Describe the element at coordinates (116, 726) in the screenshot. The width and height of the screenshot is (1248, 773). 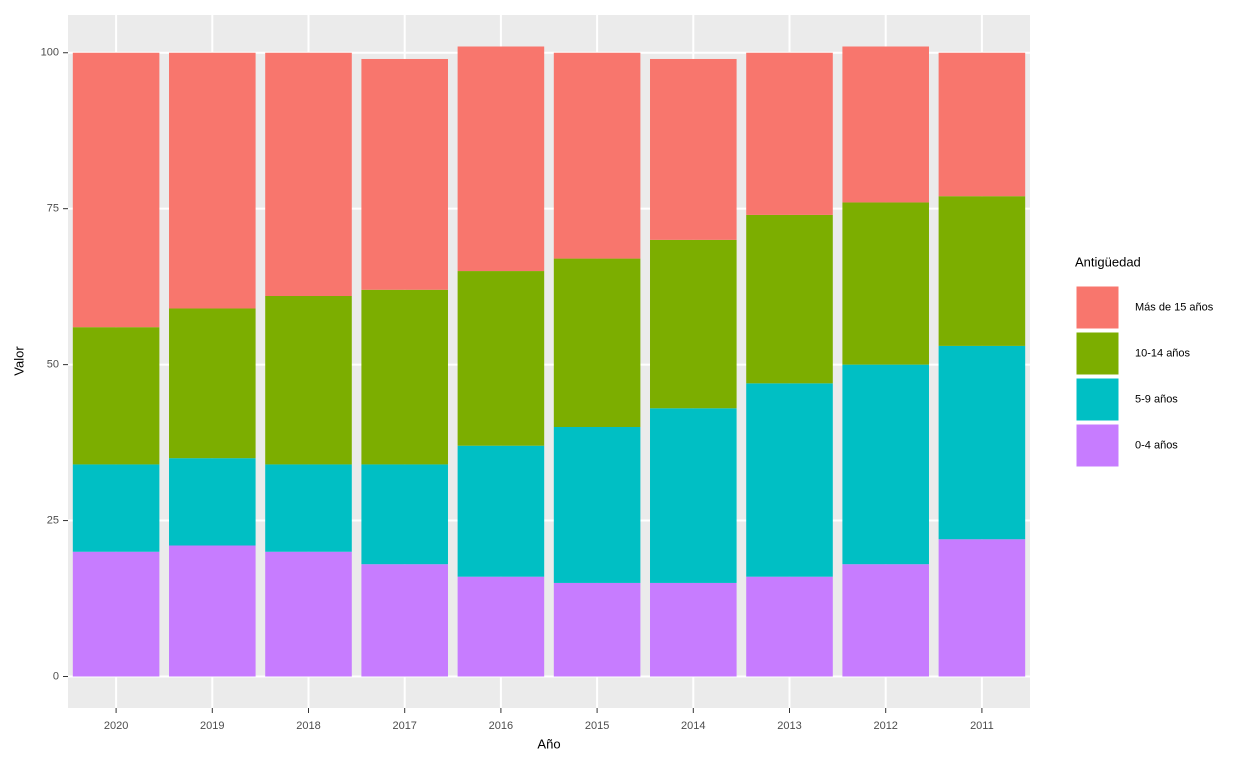
I see `x-tick-label: 2020` at that location.